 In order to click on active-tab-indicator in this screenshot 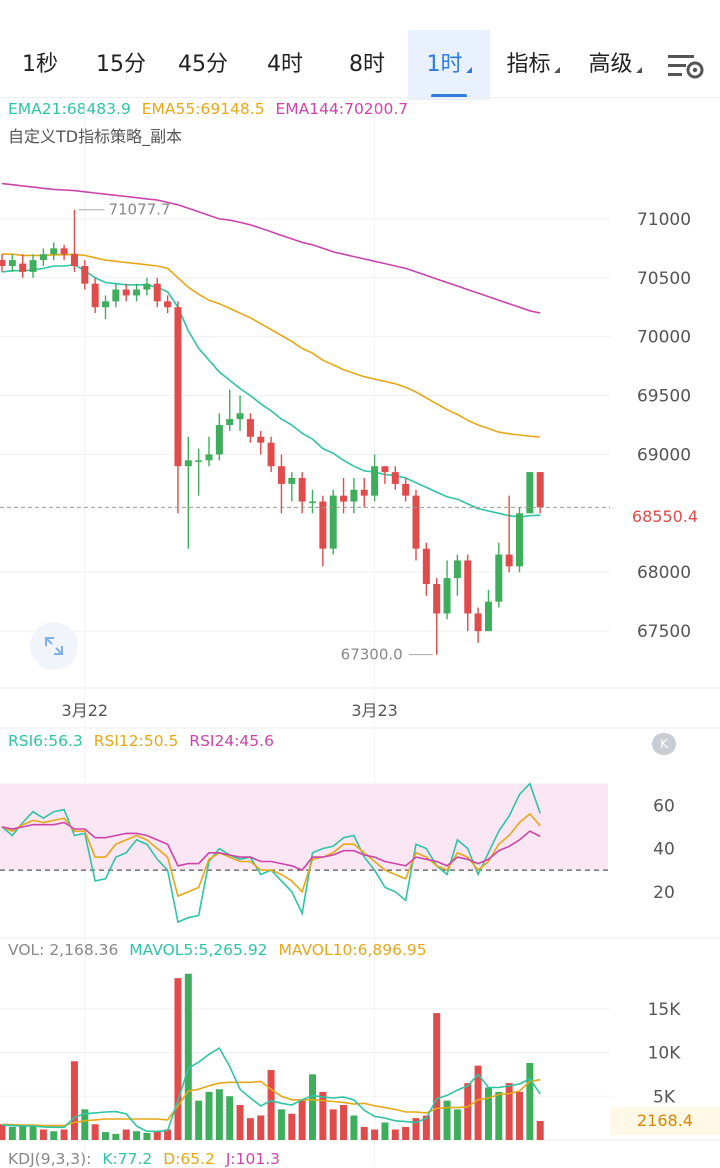, I will do `click(449, 96)`.